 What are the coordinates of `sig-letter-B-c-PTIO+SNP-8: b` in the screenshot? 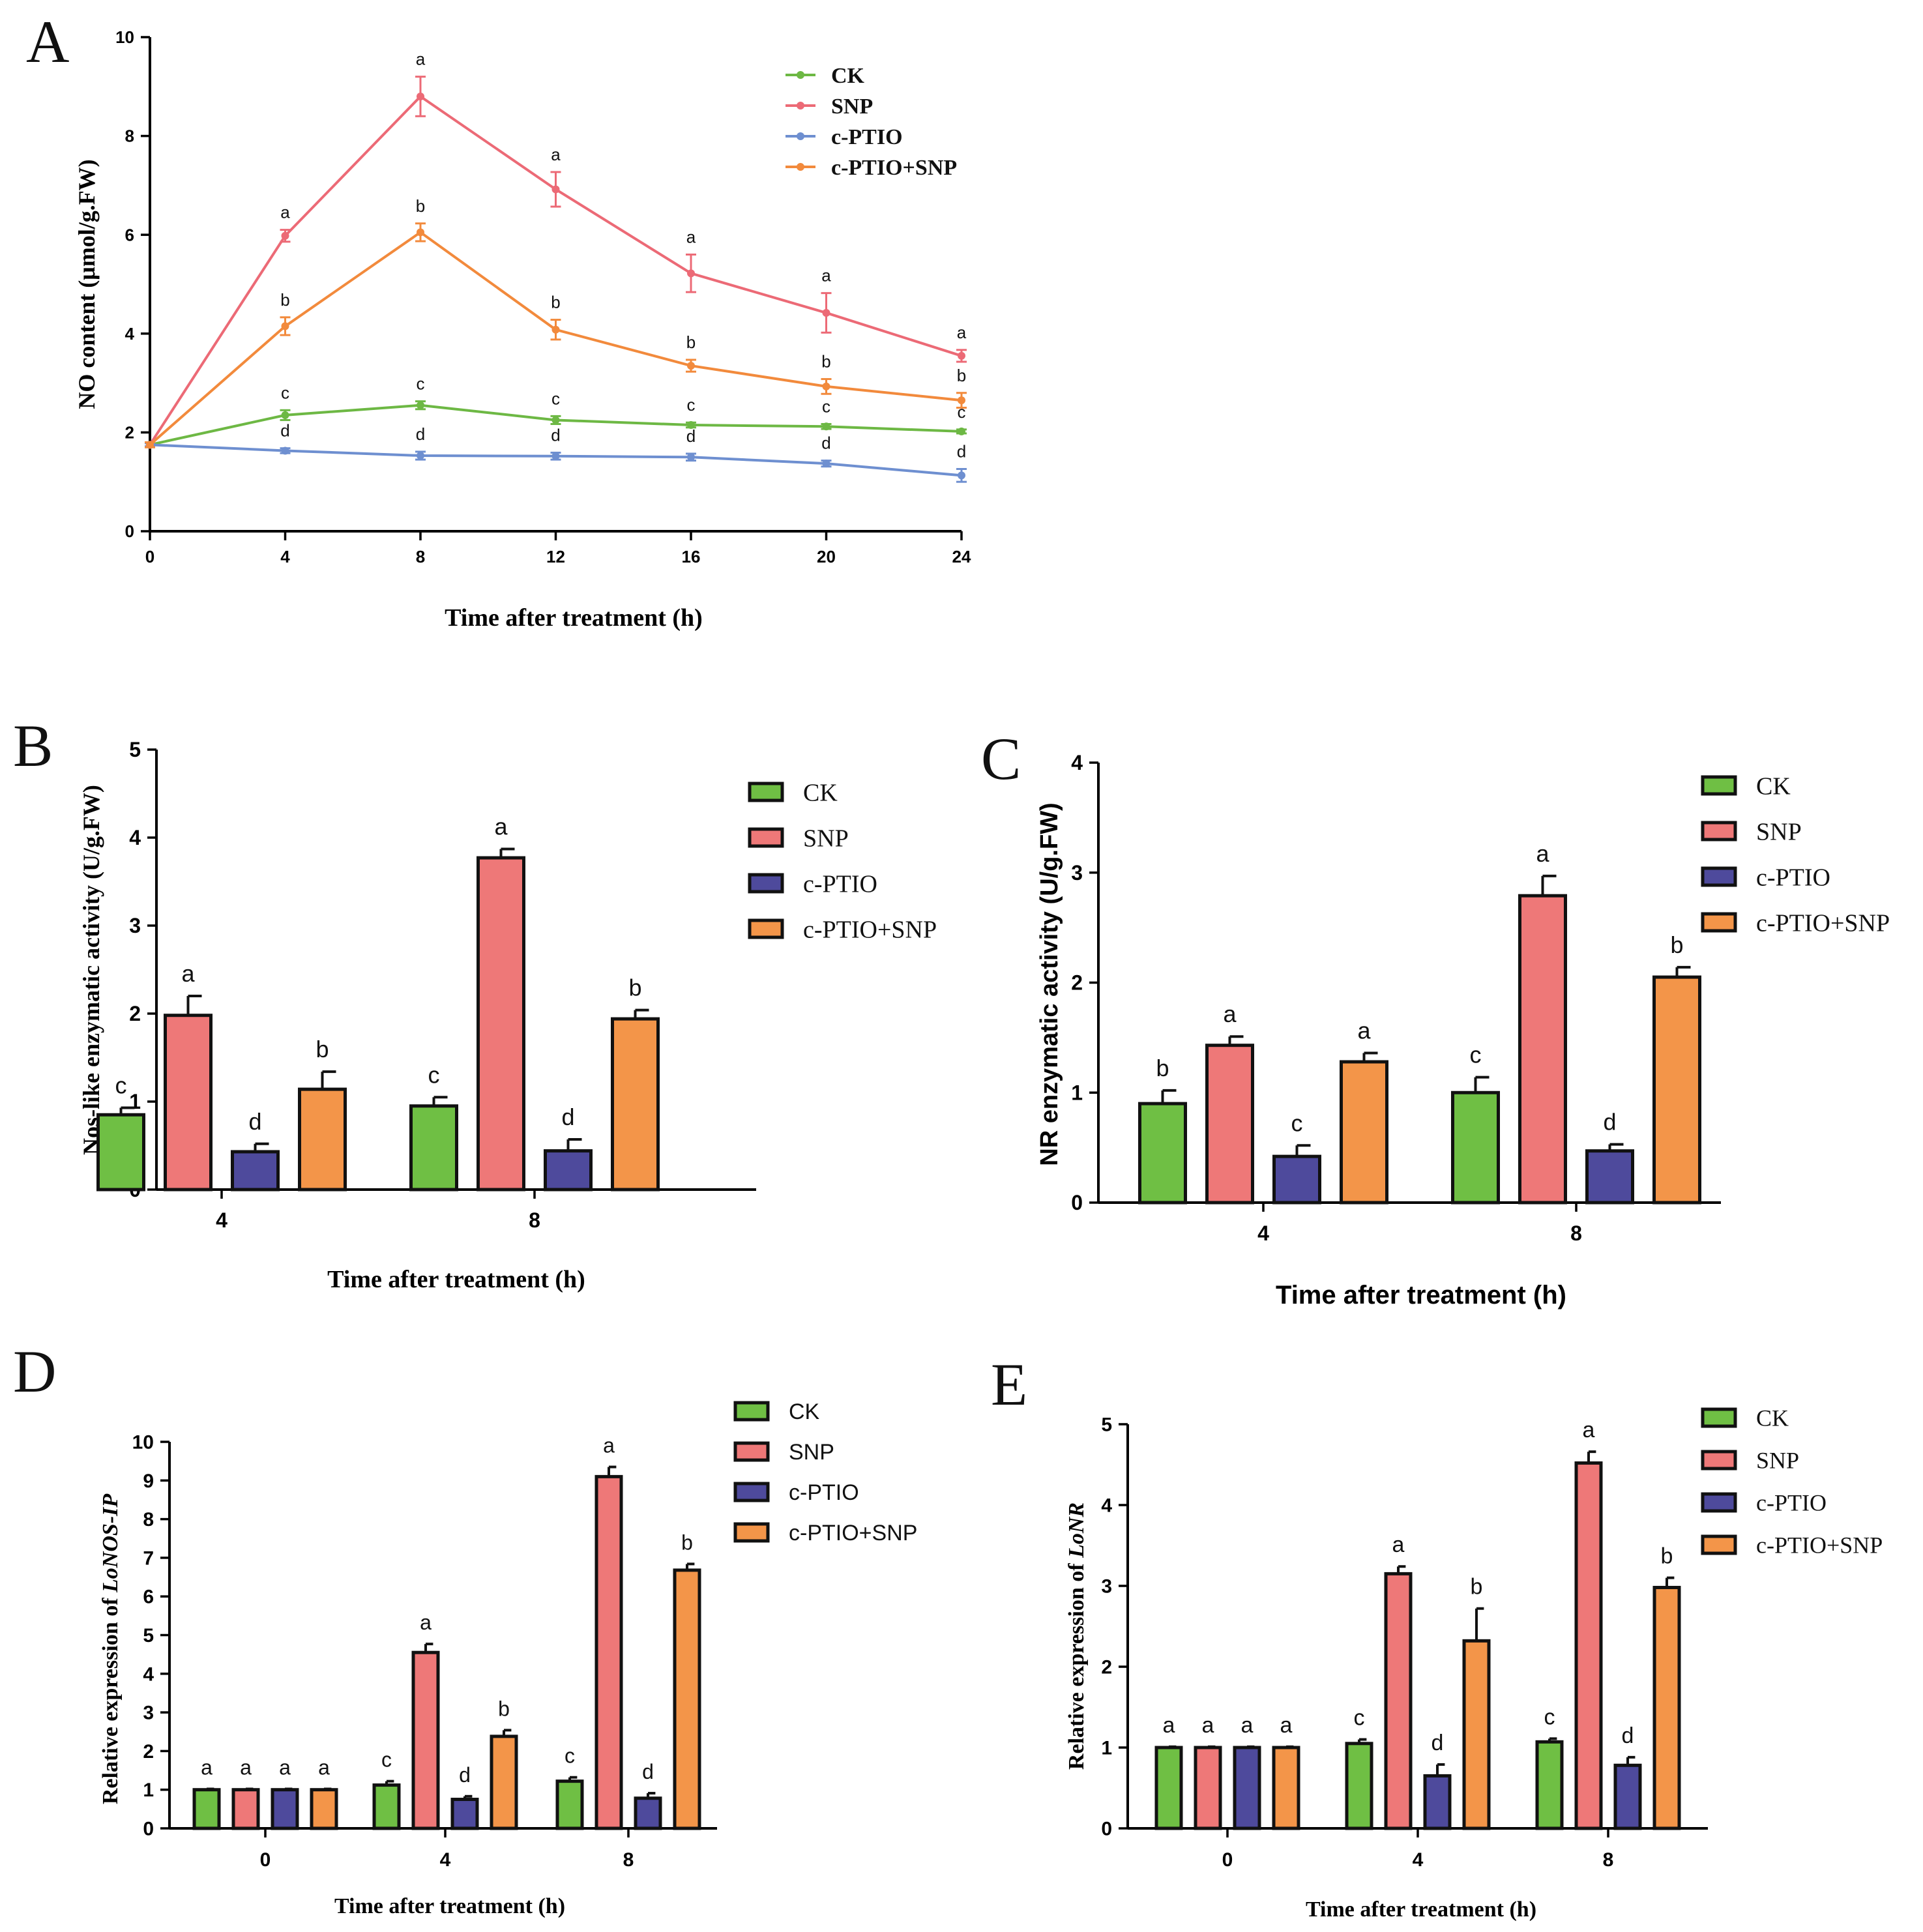 It's located at (634, 988).